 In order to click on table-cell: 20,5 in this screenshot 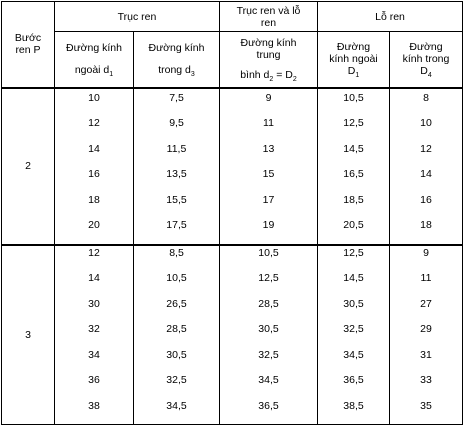, I will do `click(353, 225)`.